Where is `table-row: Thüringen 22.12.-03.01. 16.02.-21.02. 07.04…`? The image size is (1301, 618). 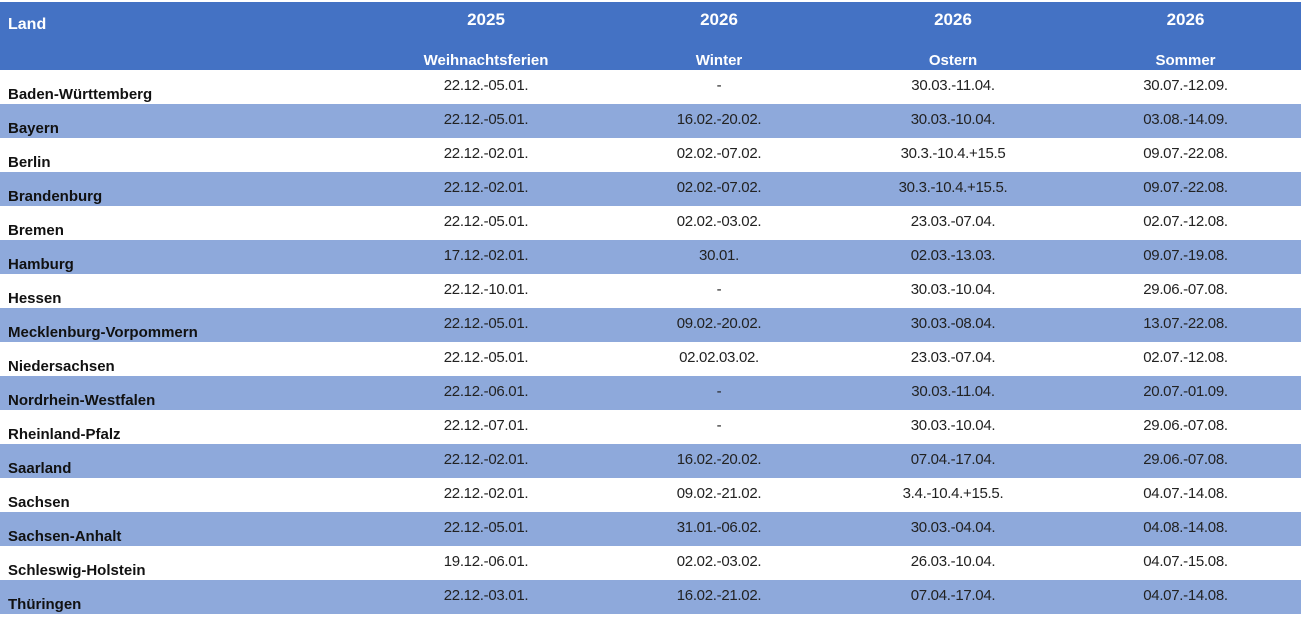 table-row: Thüringen 22.12.-03.01. 16.02.-21.02. 07.04… is located at coordinates (650, 597).